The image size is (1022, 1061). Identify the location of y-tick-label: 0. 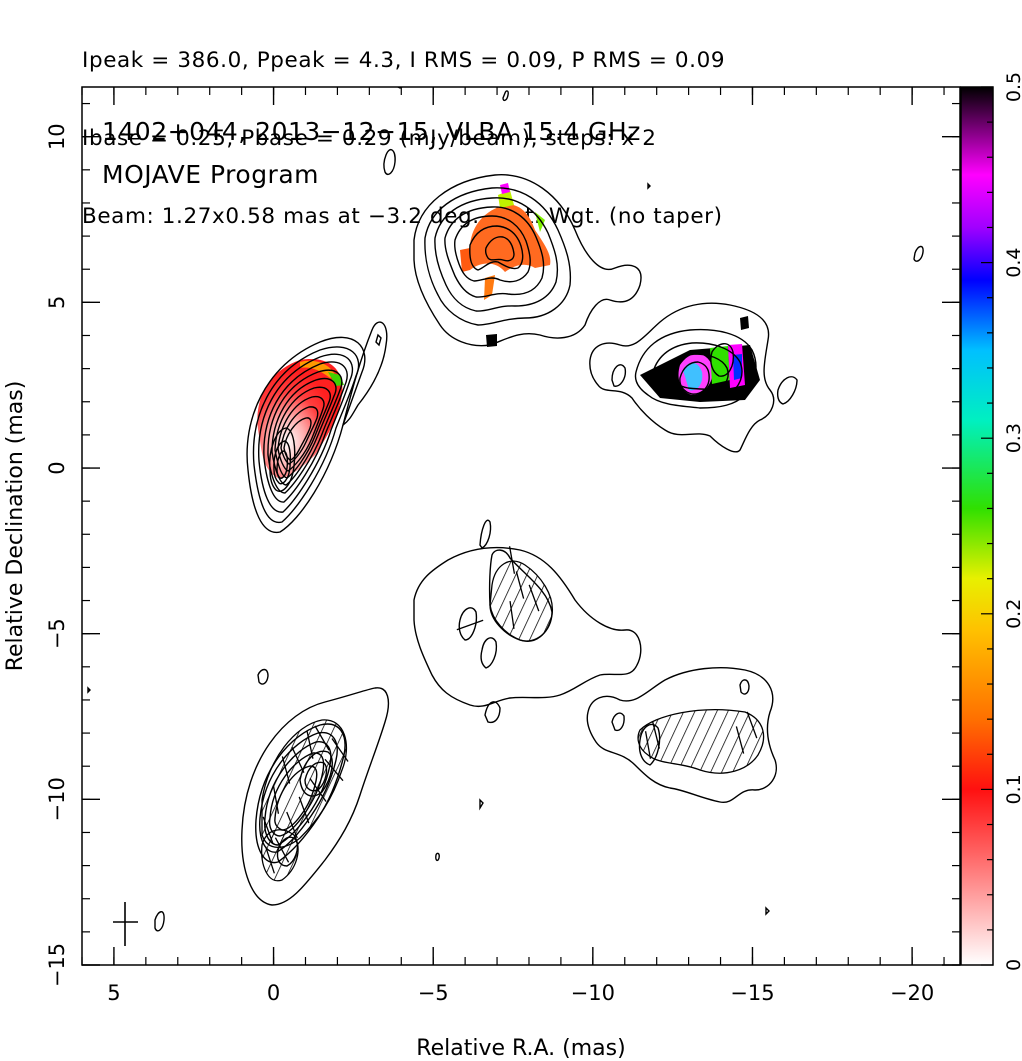
(57, 467).